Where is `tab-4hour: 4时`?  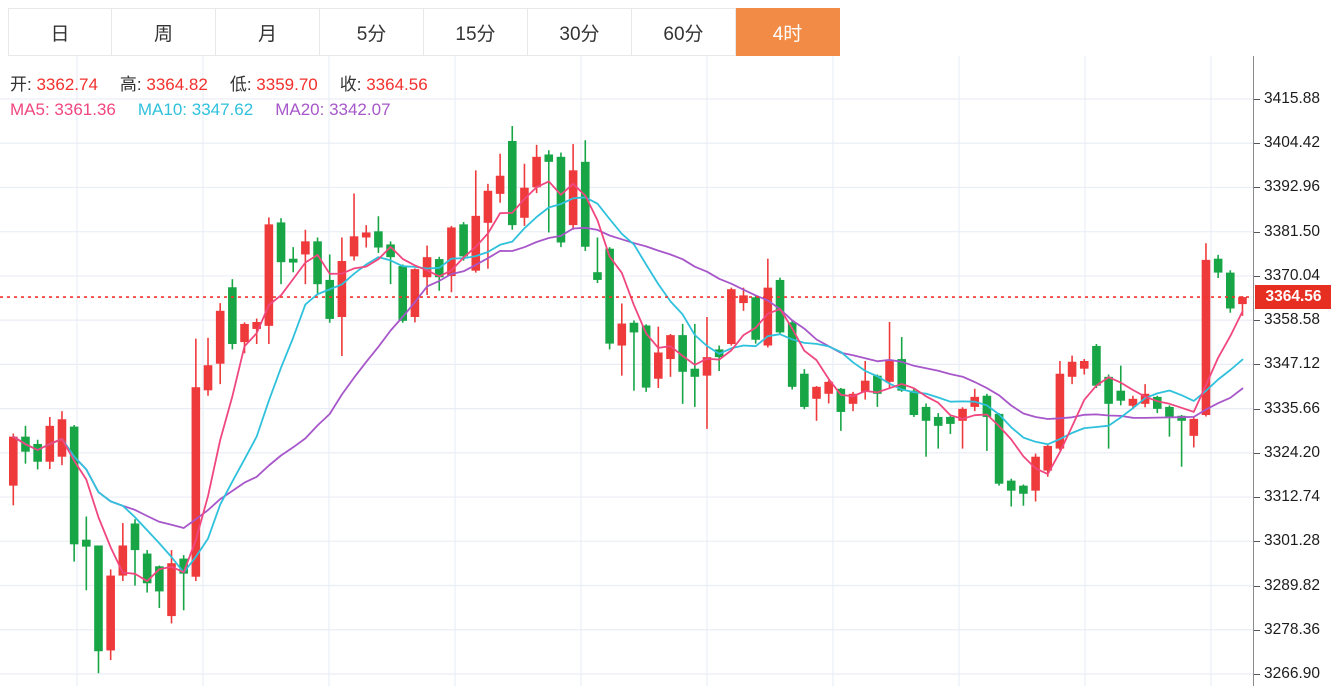 tab-4hour: 4时 is located at coordinates (788, 32).